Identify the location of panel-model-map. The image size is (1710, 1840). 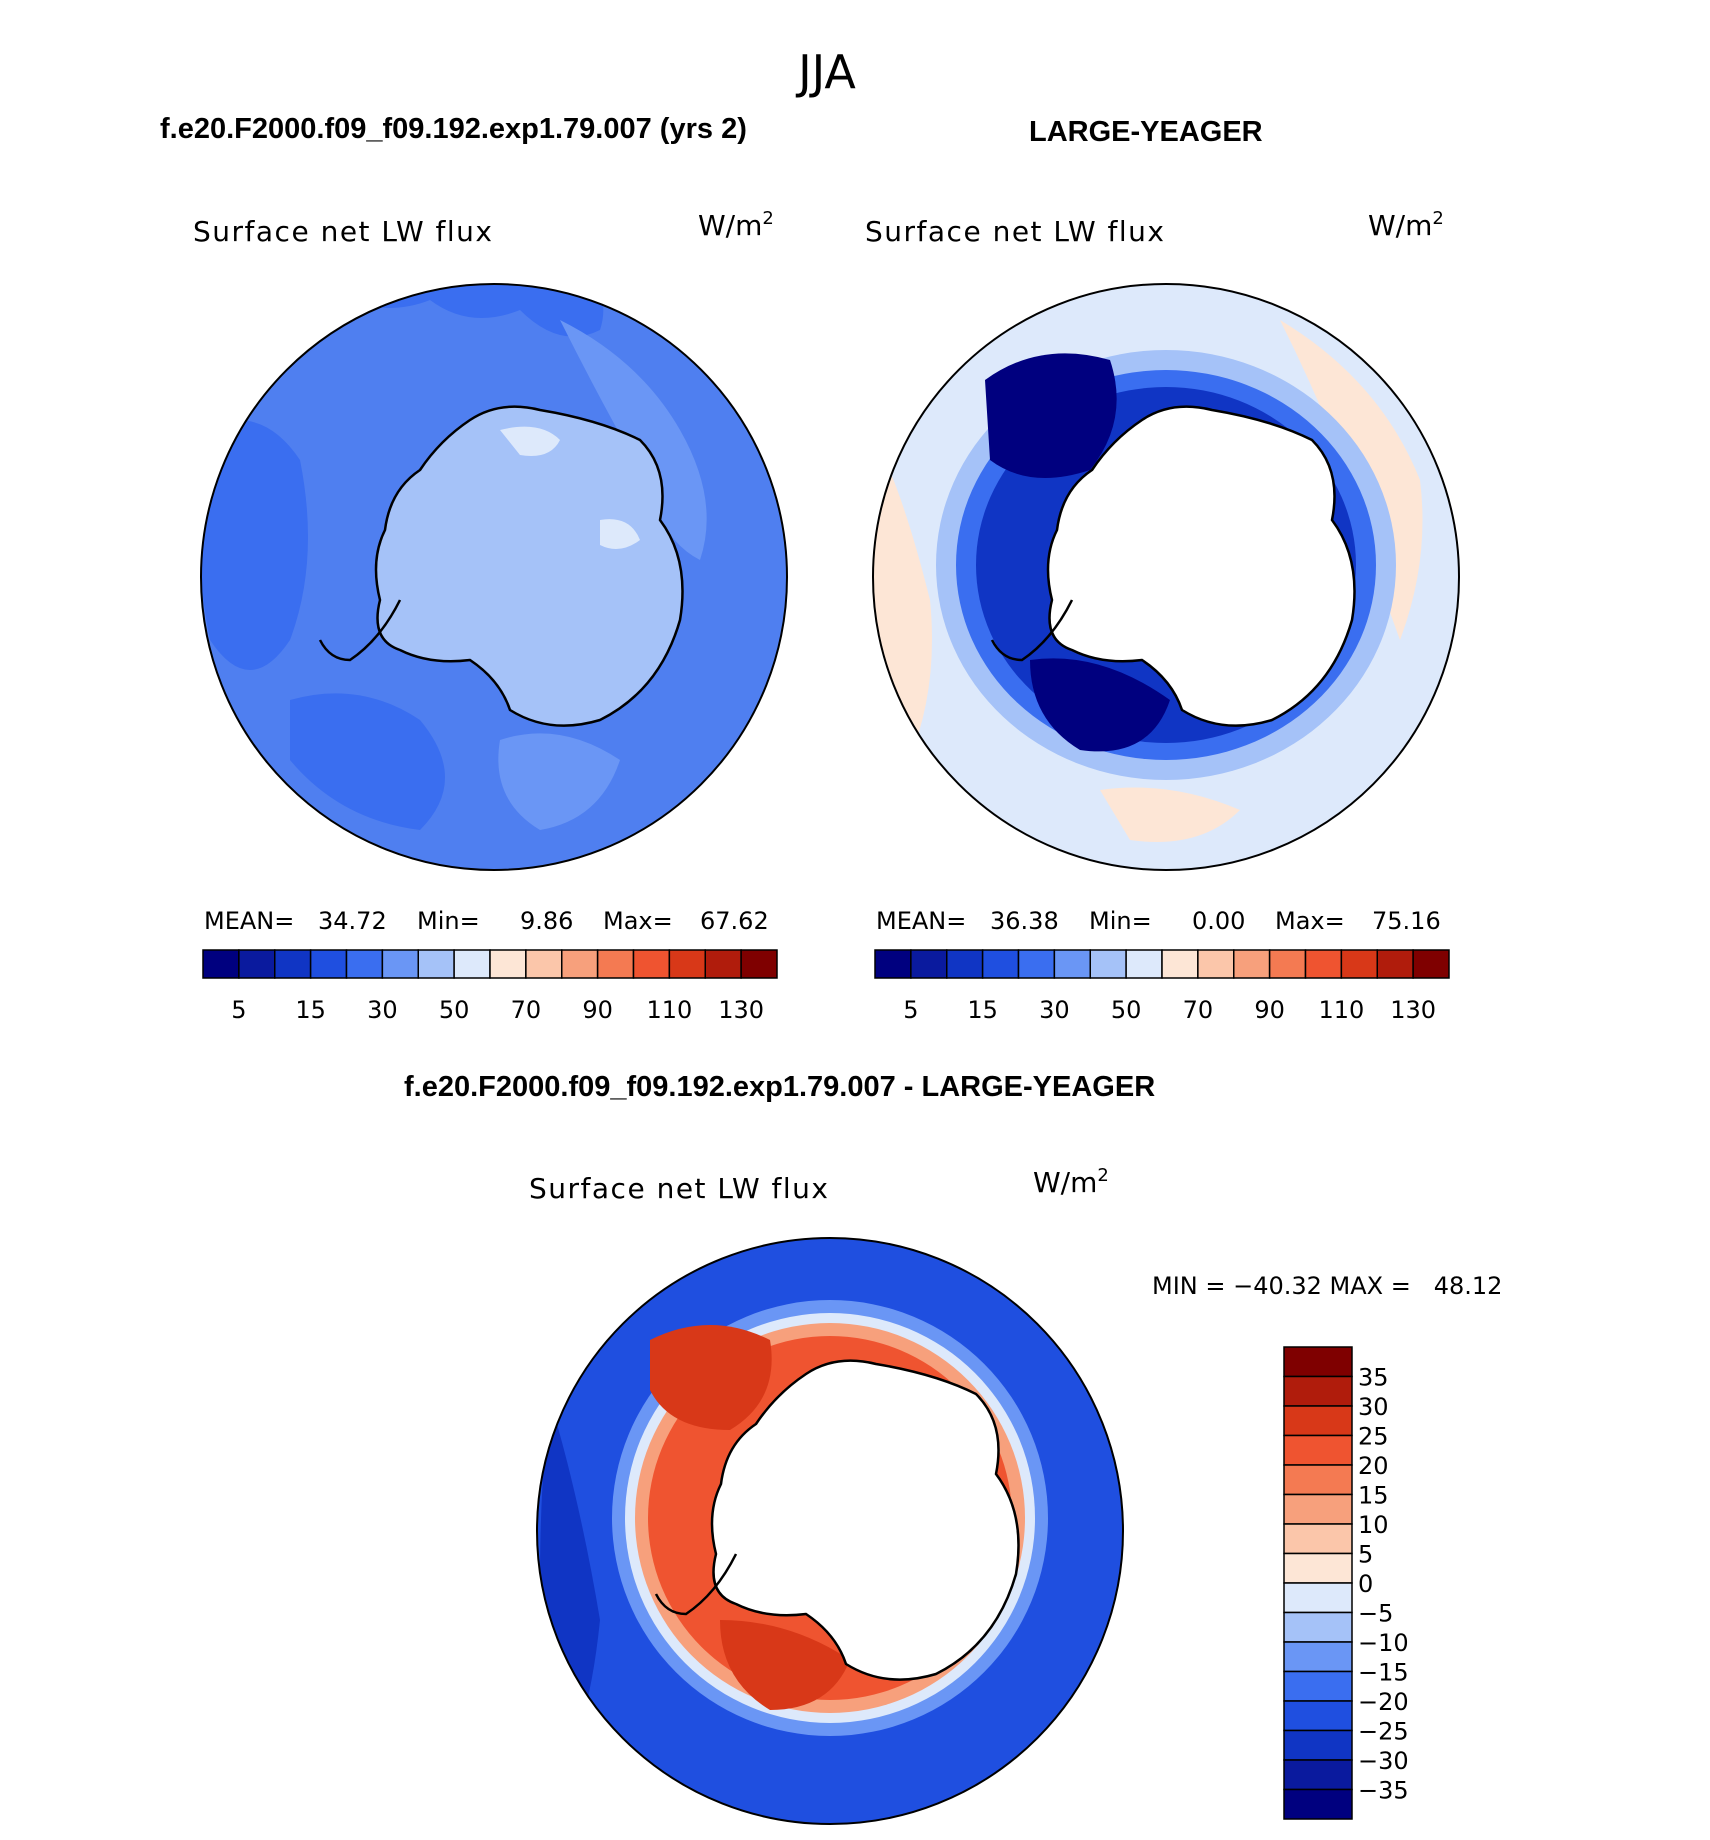
(494, 577).